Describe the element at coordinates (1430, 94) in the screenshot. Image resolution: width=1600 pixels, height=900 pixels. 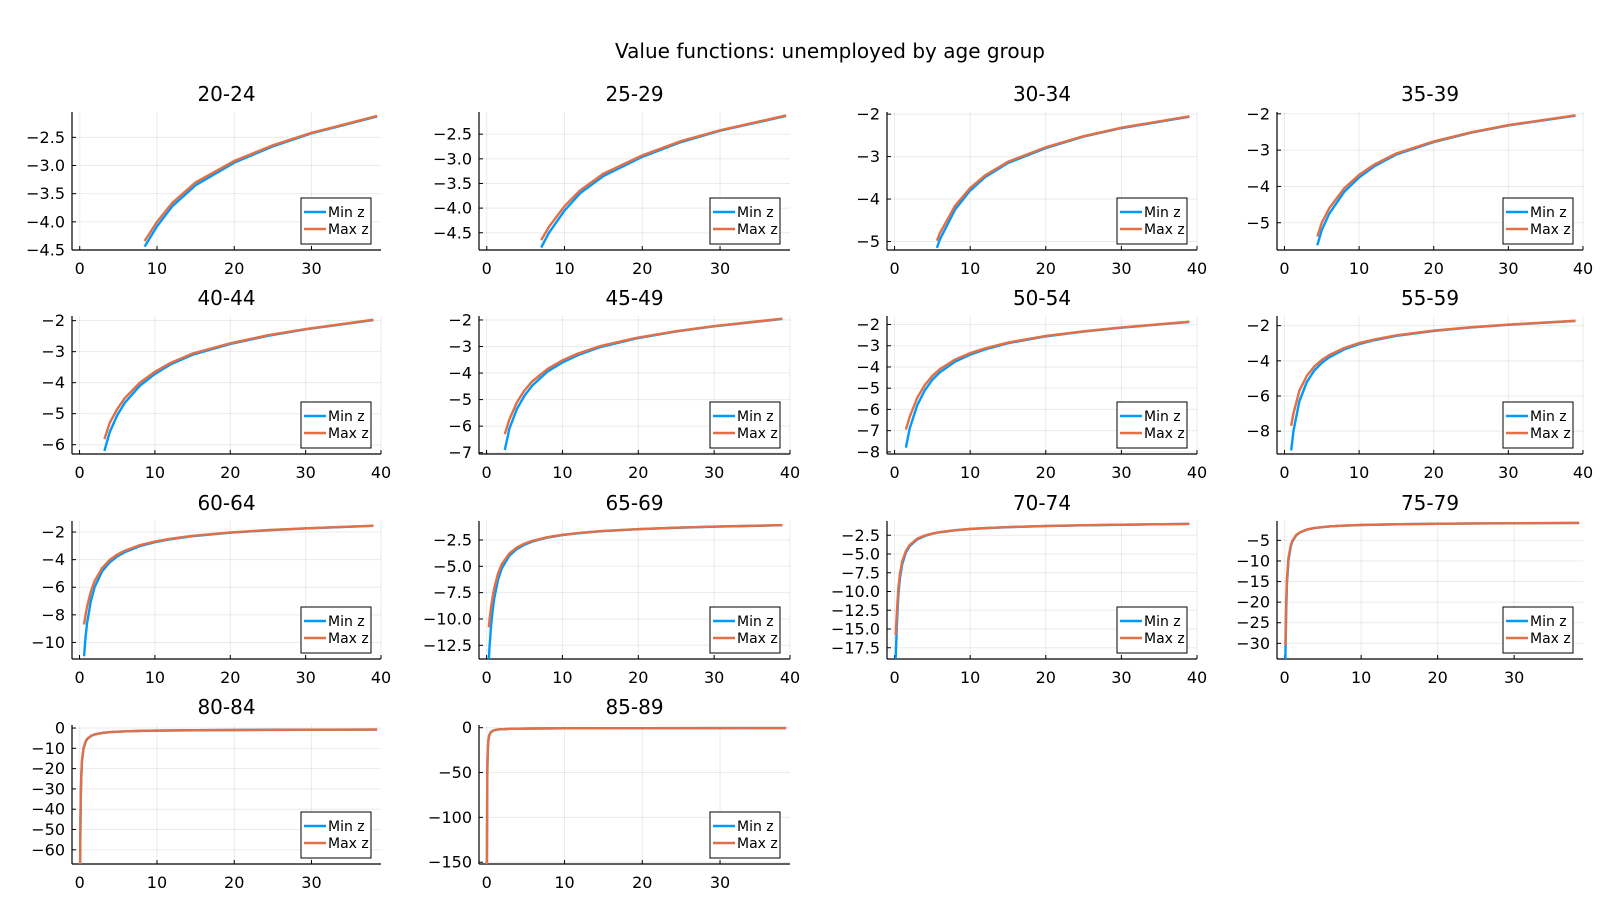
I see `subplot-title: 35-39` at that location.